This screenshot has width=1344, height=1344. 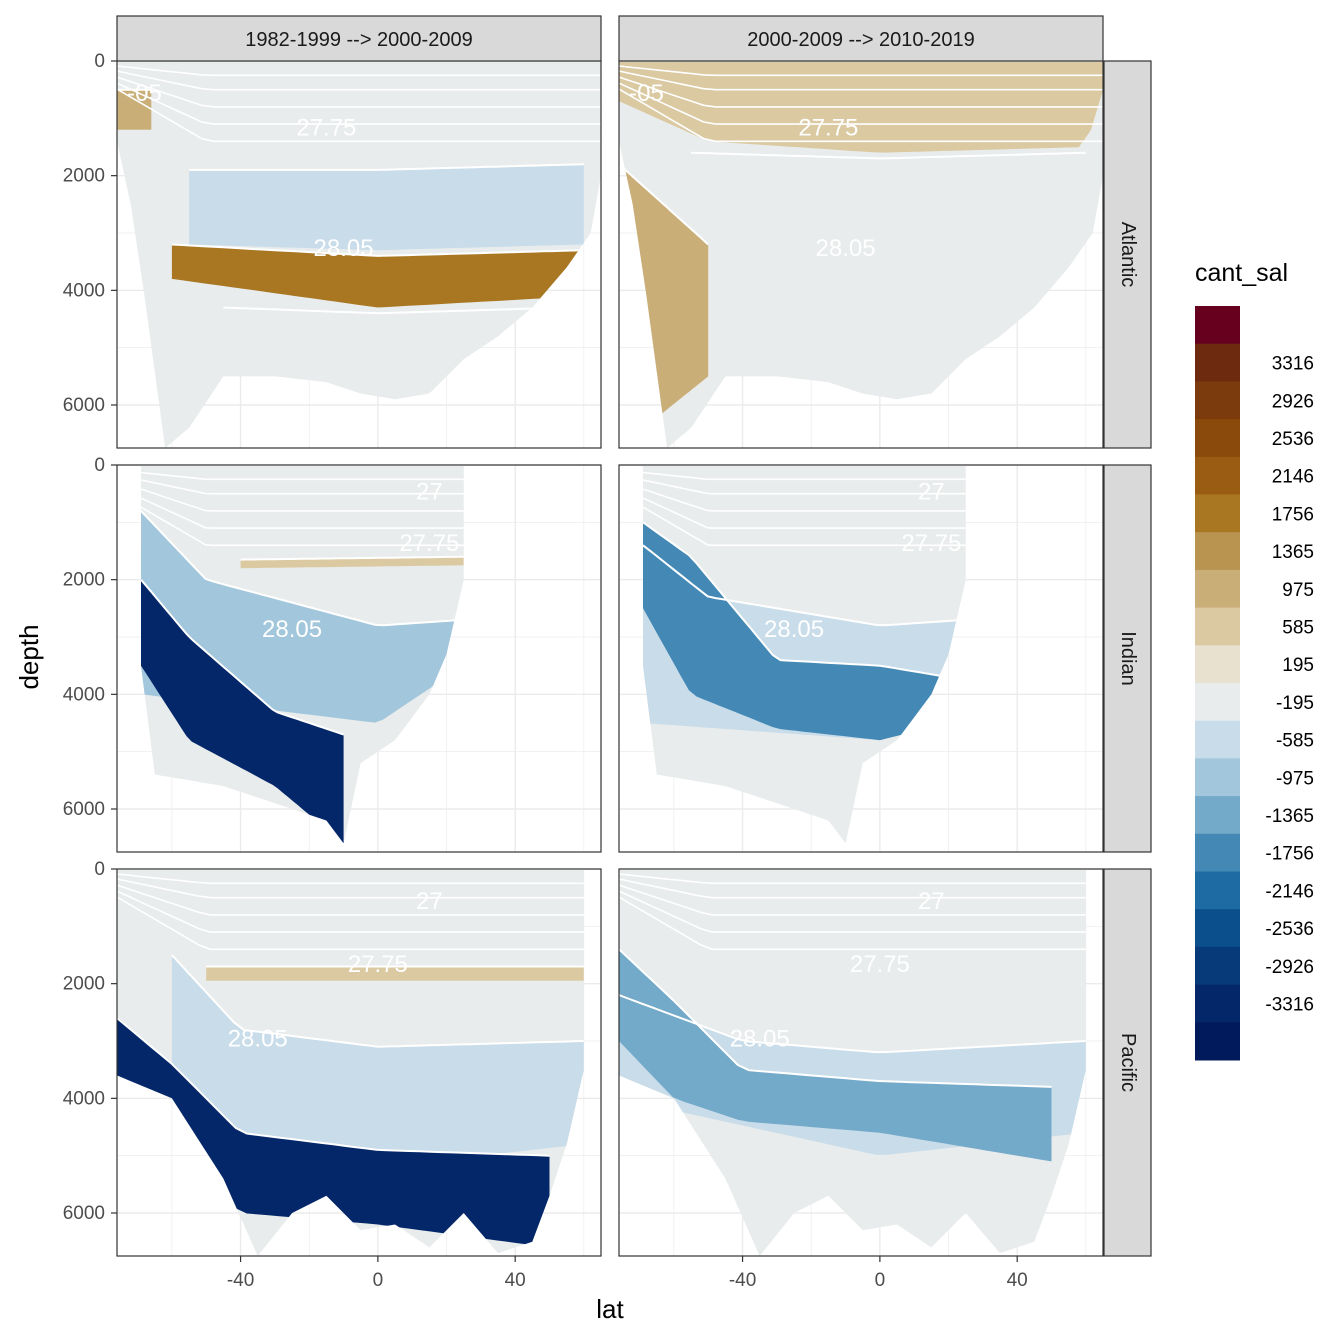 What do you see at coordinates (610, 1309) in the screenshot?
I see `x-axis-label: lat` at bounding box center [610, 1309].